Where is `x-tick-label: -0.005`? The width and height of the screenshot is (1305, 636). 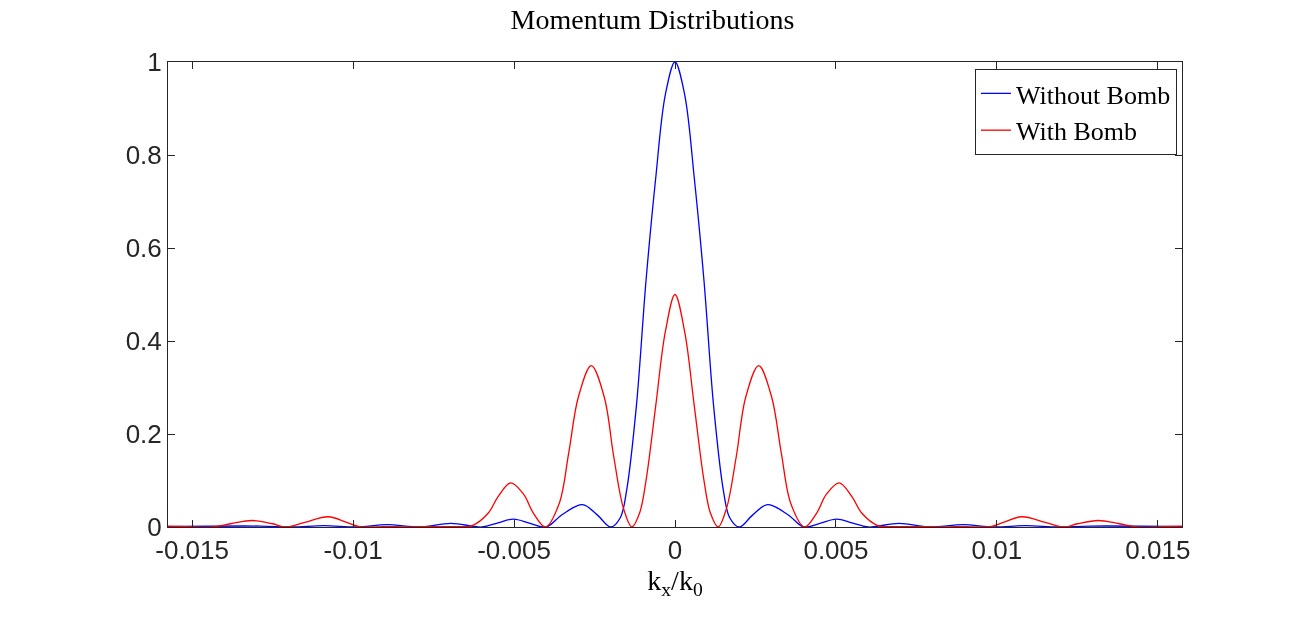
x-tick-label: -0.005 is located at coordinates (514, 550).